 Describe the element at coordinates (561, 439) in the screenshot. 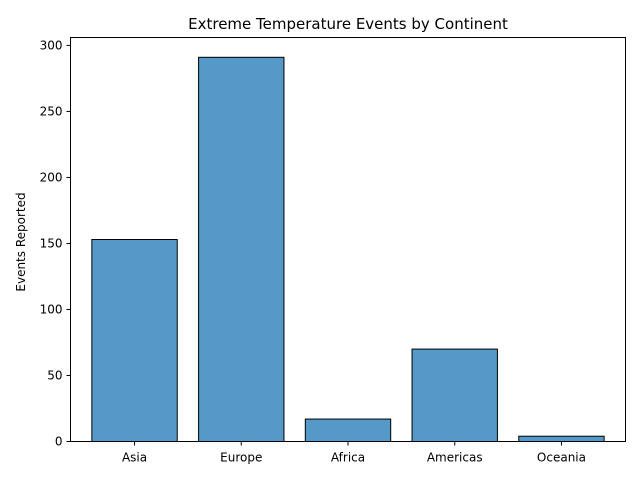

I see `bar-oceania` at that location.